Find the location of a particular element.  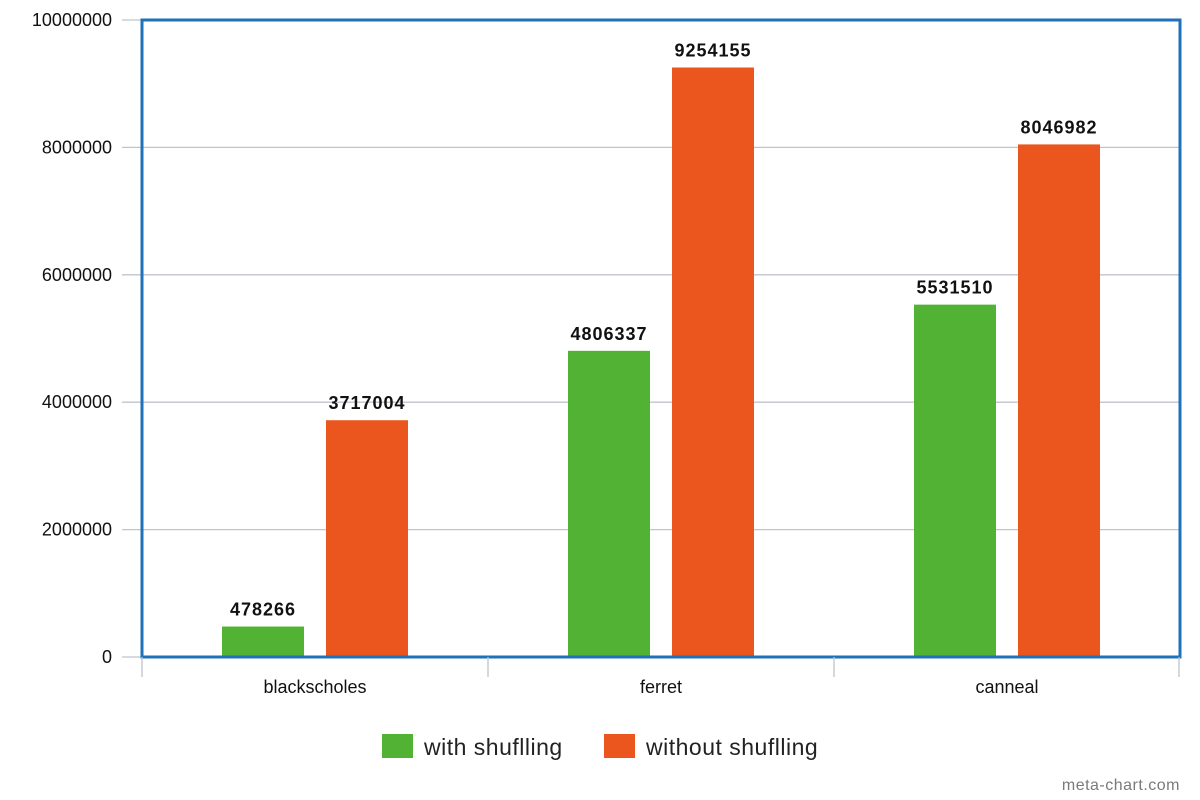

bar-value-label: 5531510 is located at coordinates (954, 288).